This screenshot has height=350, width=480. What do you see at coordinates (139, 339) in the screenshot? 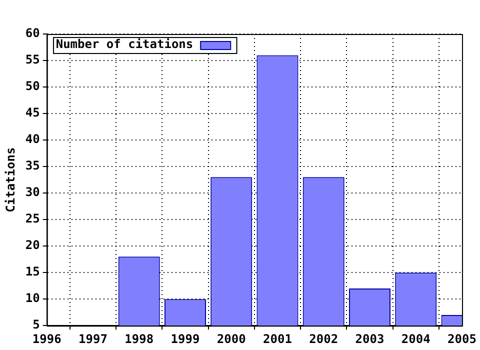
I see `x-tick-label: 1998` at bounding box center [139, 339].